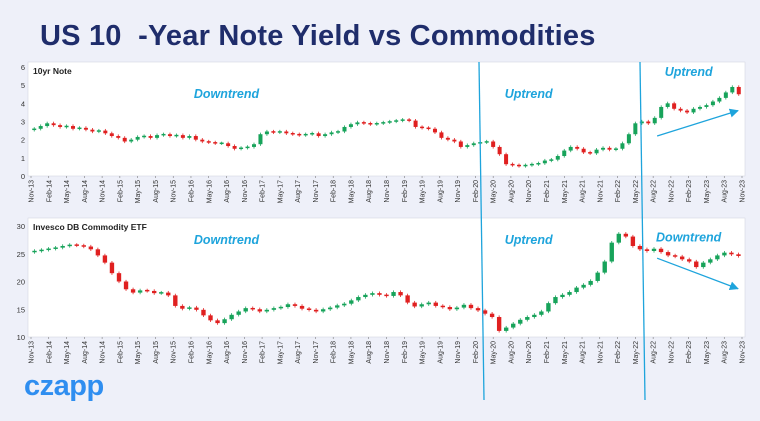  I want to click on x-tick-label: Nov-16, so click(245, 352).